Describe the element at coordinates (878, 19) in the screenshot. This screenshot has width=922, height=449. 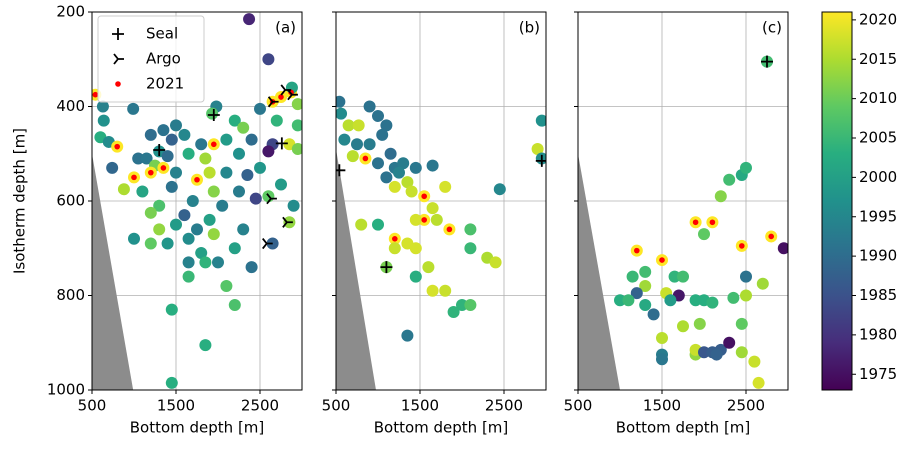
I see `colorbar-tick-label: 2020` at that location.